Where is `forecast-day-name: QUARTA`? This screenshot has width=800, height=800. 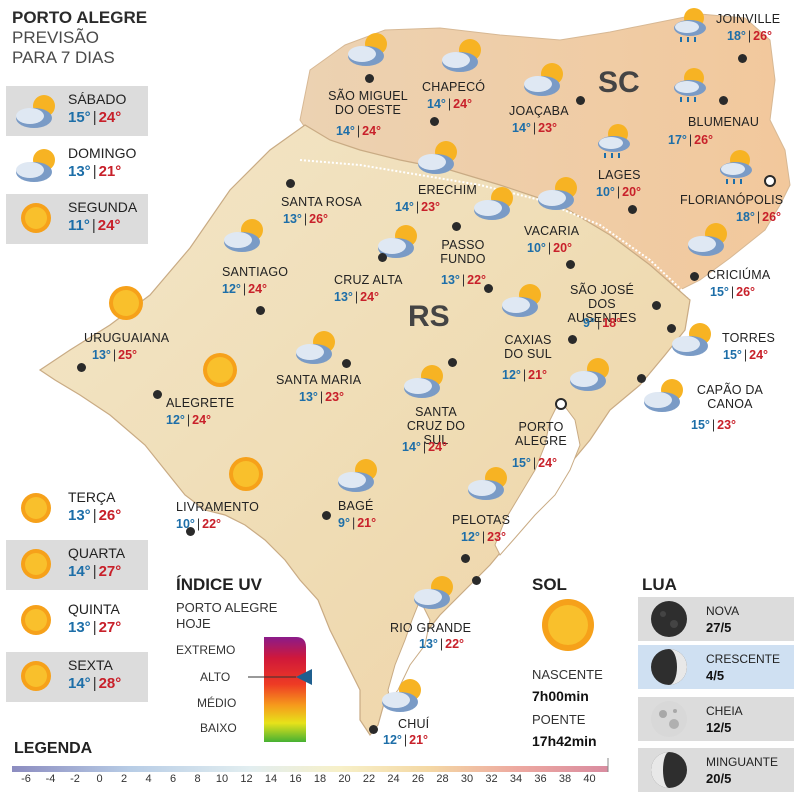 forecast-day-name: QUARTA is located at coordinates (97, 553).